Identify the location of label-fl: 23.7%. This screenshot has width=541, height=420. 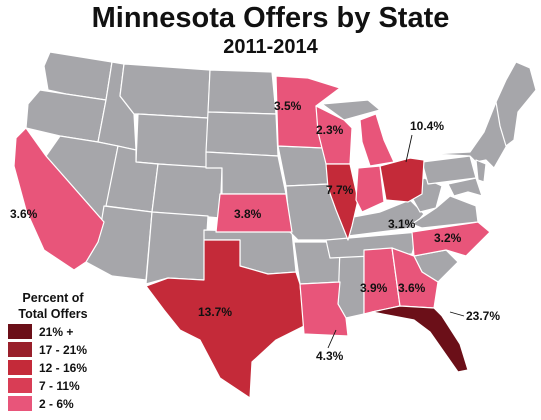
(483, 316).